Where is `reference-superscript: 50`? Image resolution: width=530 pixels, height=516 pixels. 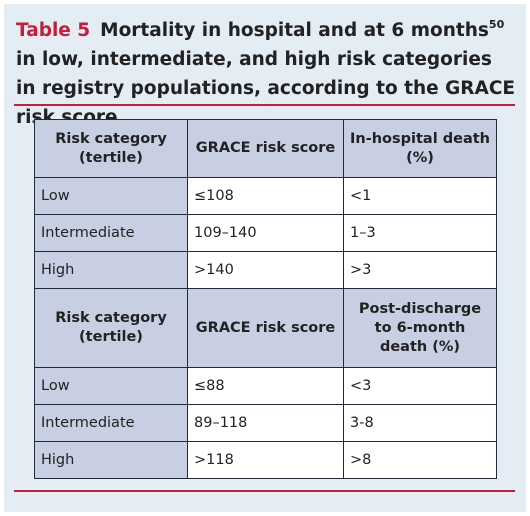 reference-superscript: 50 is located at coordinates (496, 24).